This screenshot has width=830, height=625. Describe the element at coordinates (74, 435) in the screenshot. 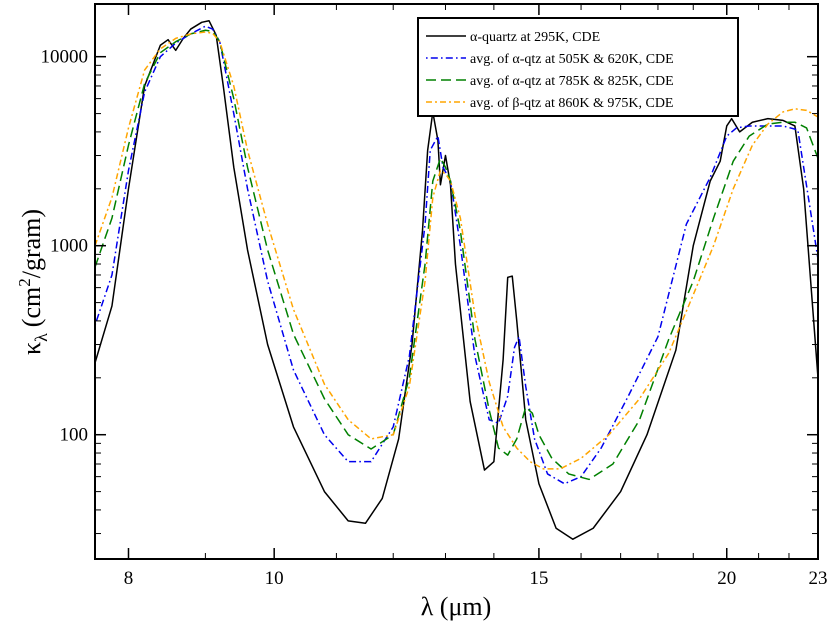

I see `y-tick-label: 100` at that location.